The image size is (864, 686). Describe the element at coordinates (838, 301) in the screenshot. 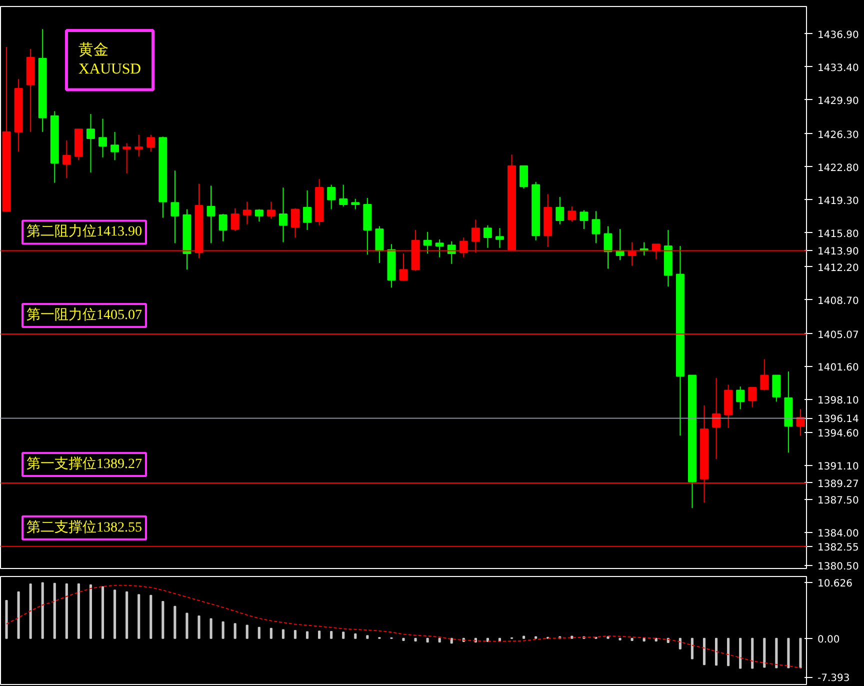

I see `y-tick-label: 1408.70` at that location.